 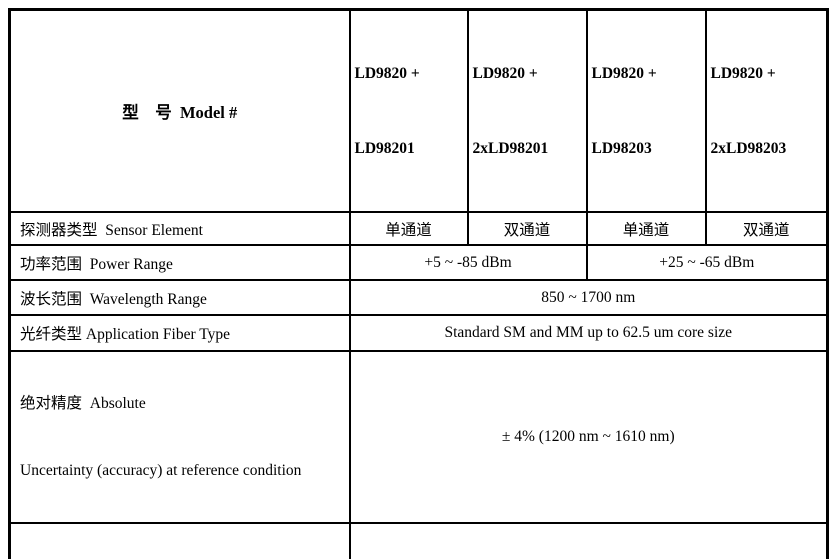 What do you see at coordinates (505, 73) in the screenshot?
I see `model-2-line-1: LD9820 +` at bounding box center [505, 73].